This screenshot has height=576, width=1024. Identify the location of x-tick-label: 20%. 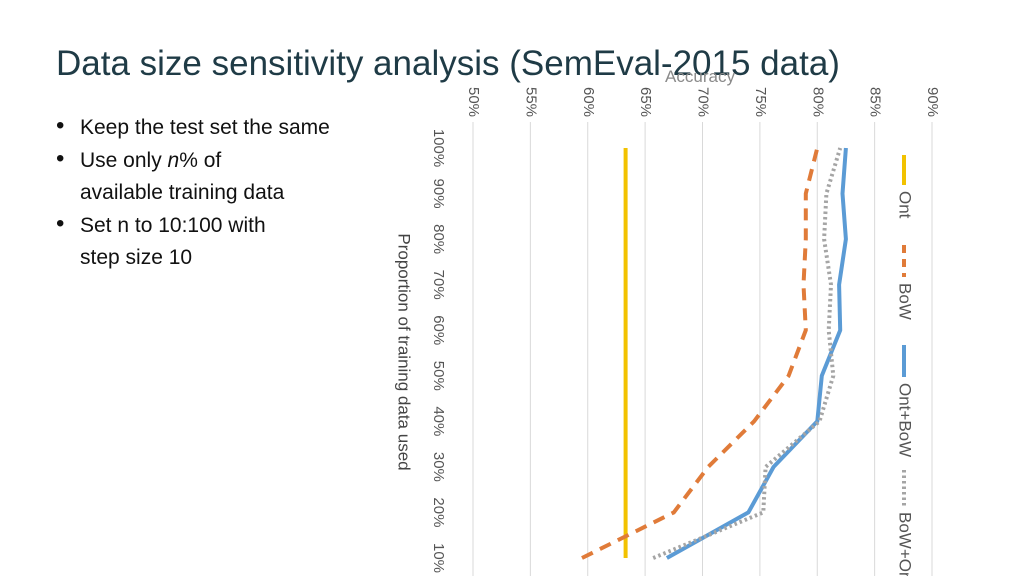
(438, 512).